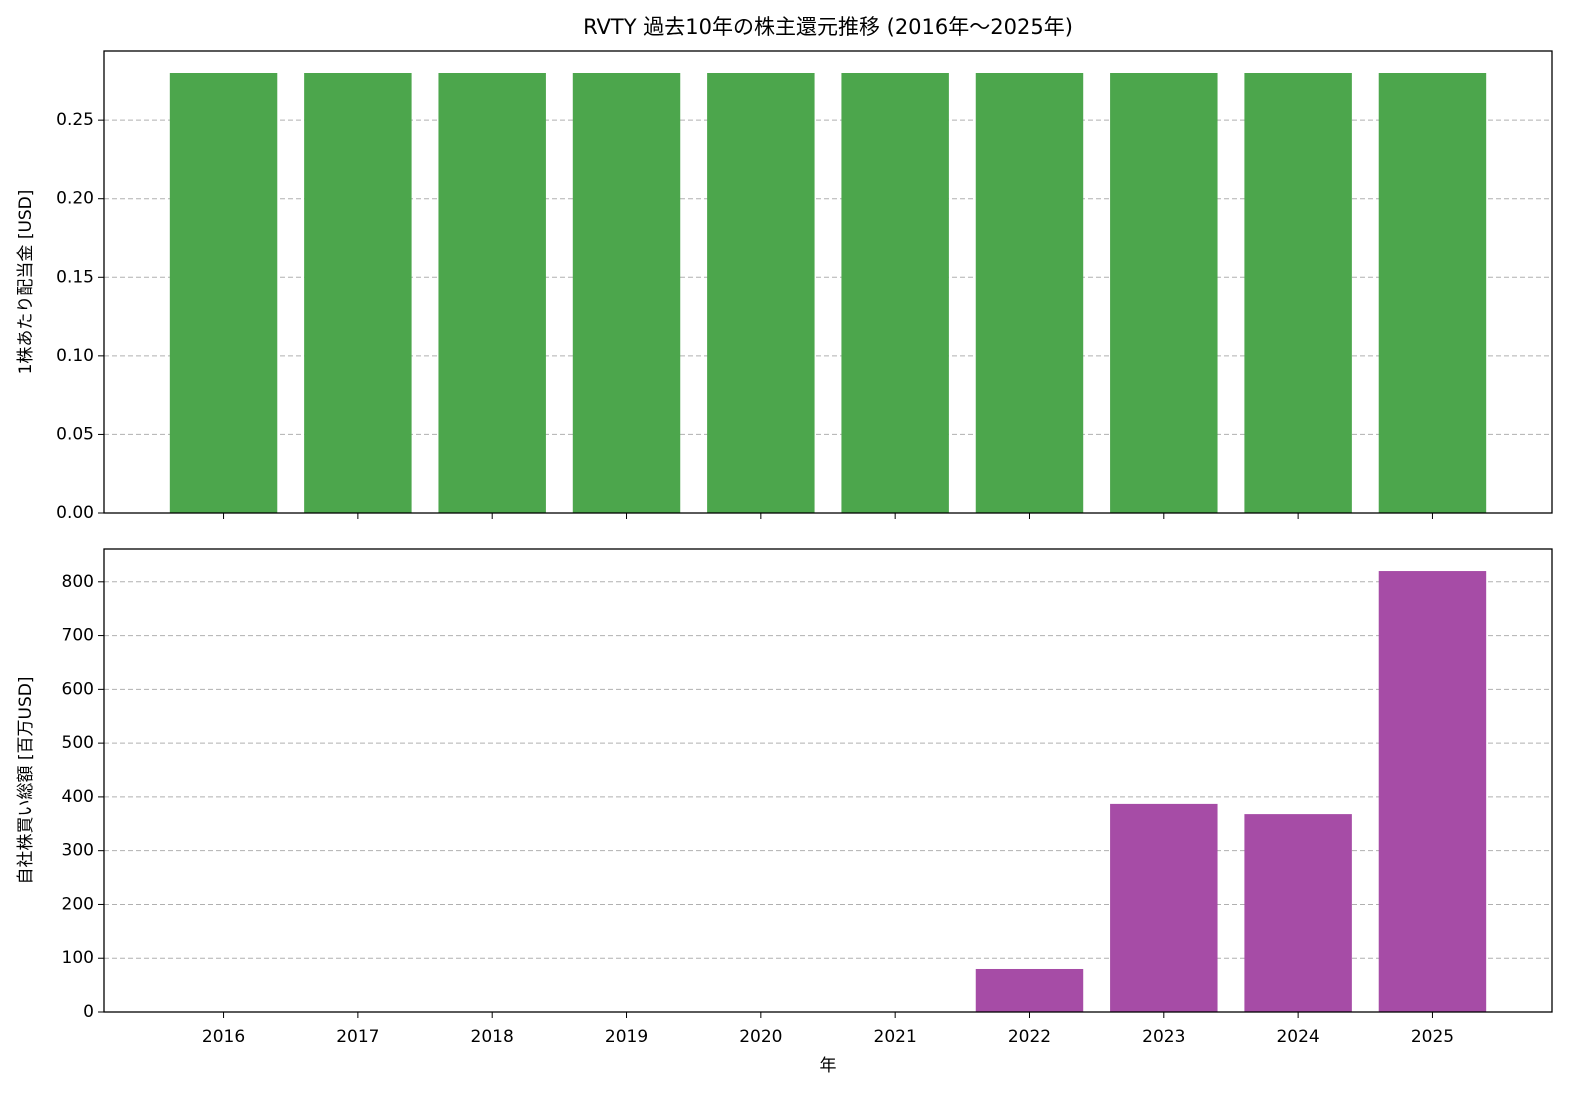 This screenshot has height=1106, width=1582. What do you see at coordinates (78, 958) in the screenshot?
I see `y-tick-label: 100` at bounding box center [78, 958].